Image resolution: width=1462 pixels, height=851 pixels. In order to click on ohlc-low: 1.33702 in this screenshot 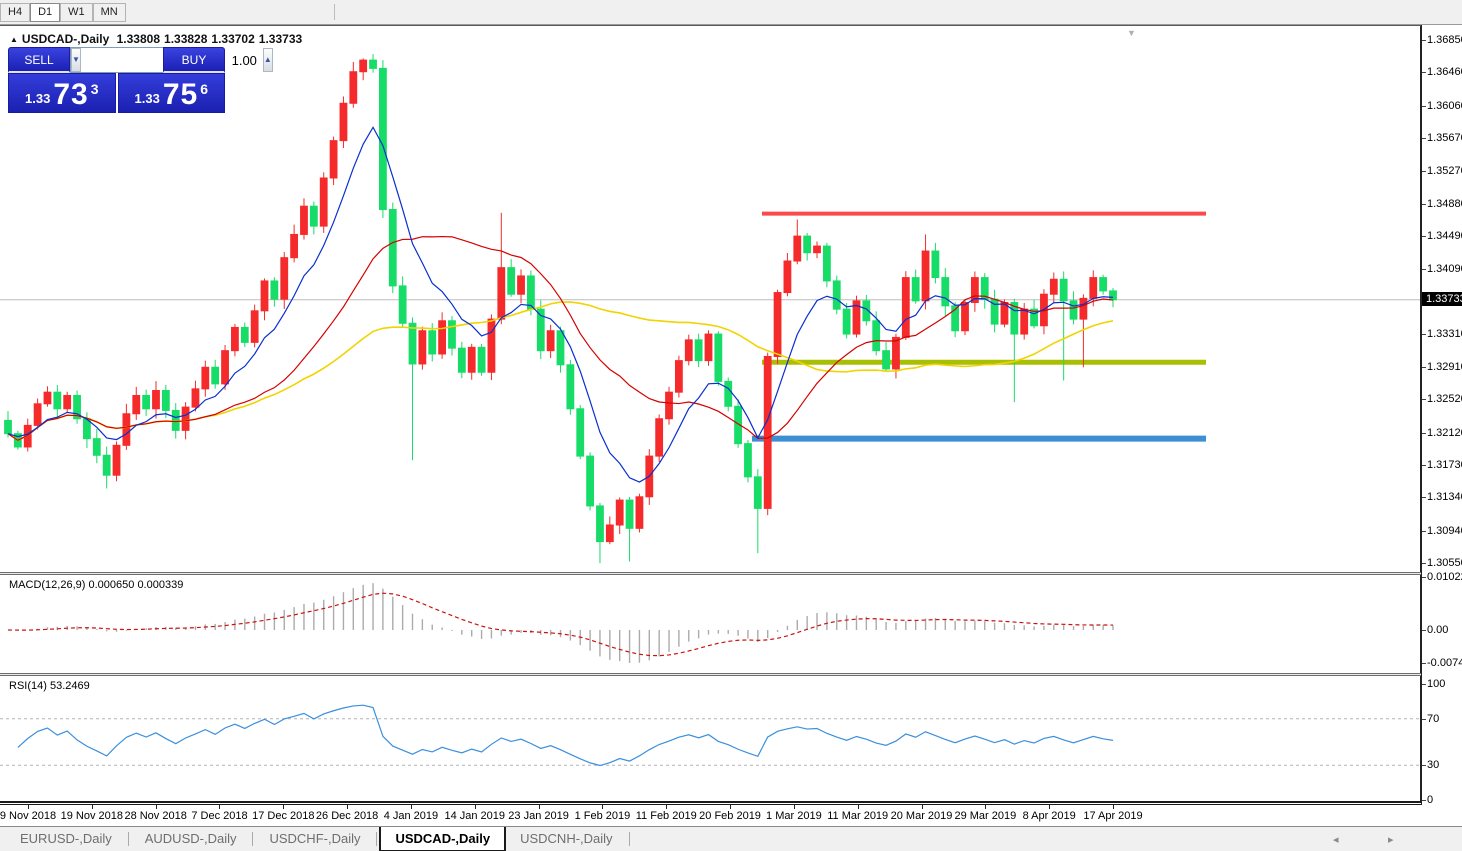, I will do `click(233, 39)`.